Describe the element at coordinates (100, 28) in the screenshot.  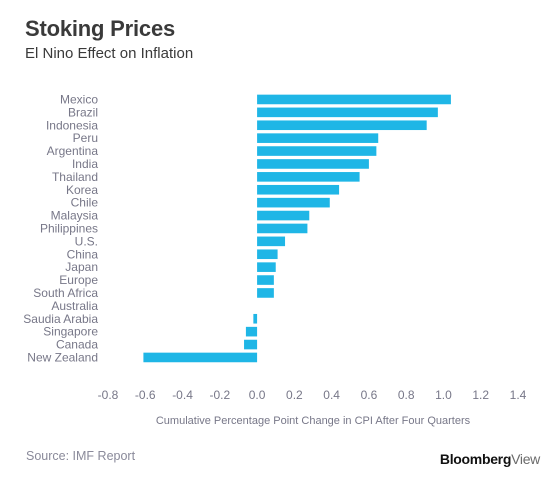
I see `chart-title: Stoking Prices` at that location.